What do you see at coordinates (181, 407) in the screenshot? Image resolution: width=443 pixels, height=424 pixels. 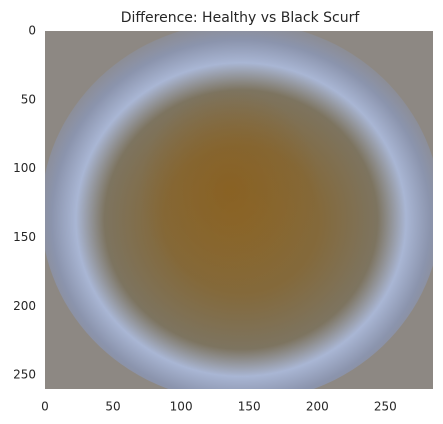 I see `x-tick-label: 100` at bounding box center [181, 407].